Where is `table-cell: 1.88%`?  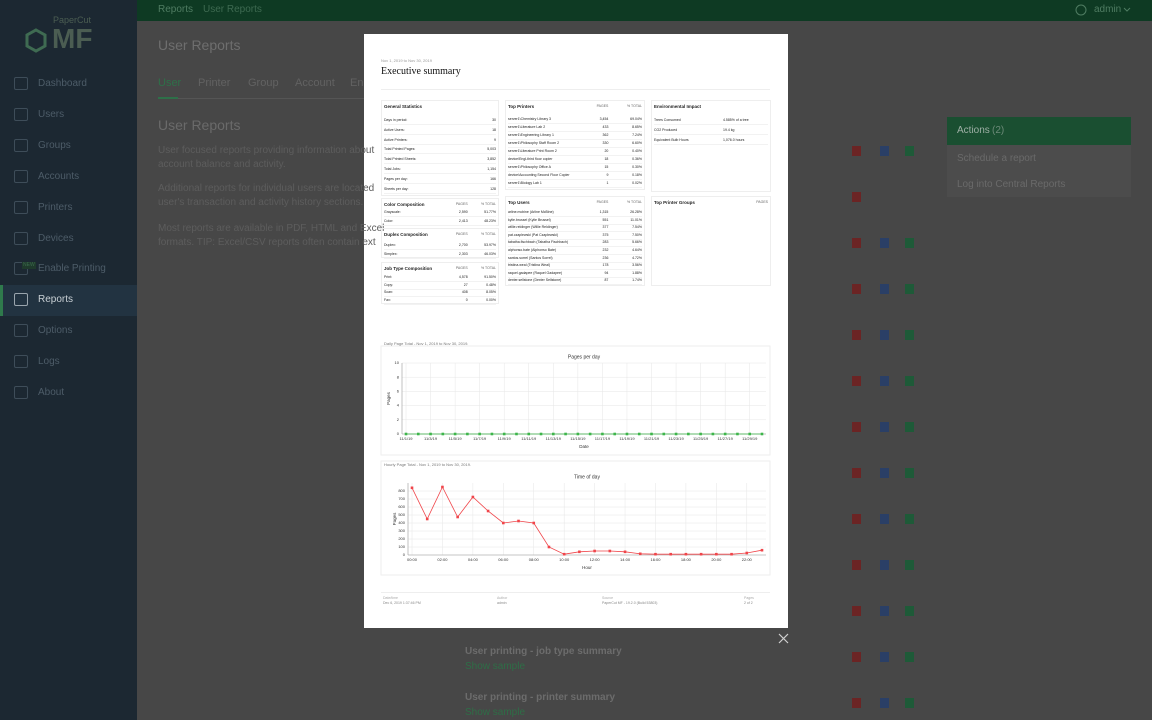 table-cell: 1.88% is located at coordinates (637, 272).